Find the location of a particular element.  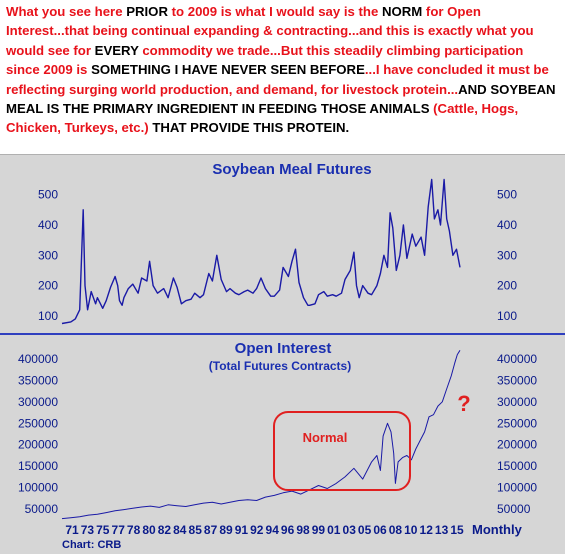

oi-panel-title: Open Interest is located at coordinates (283, 348).